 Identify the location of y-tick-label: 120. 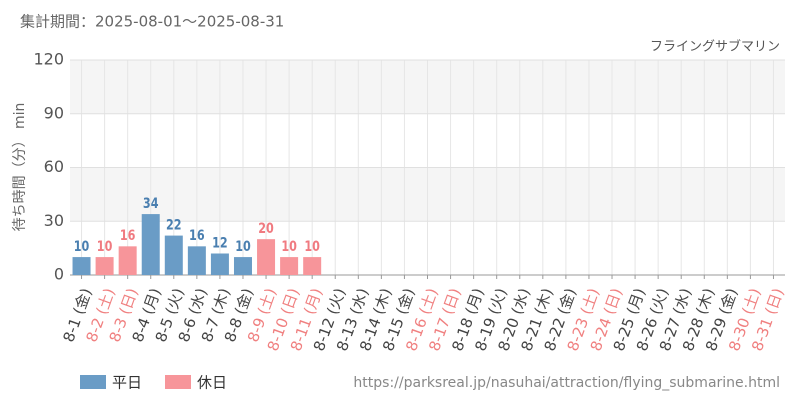
(48, 59).